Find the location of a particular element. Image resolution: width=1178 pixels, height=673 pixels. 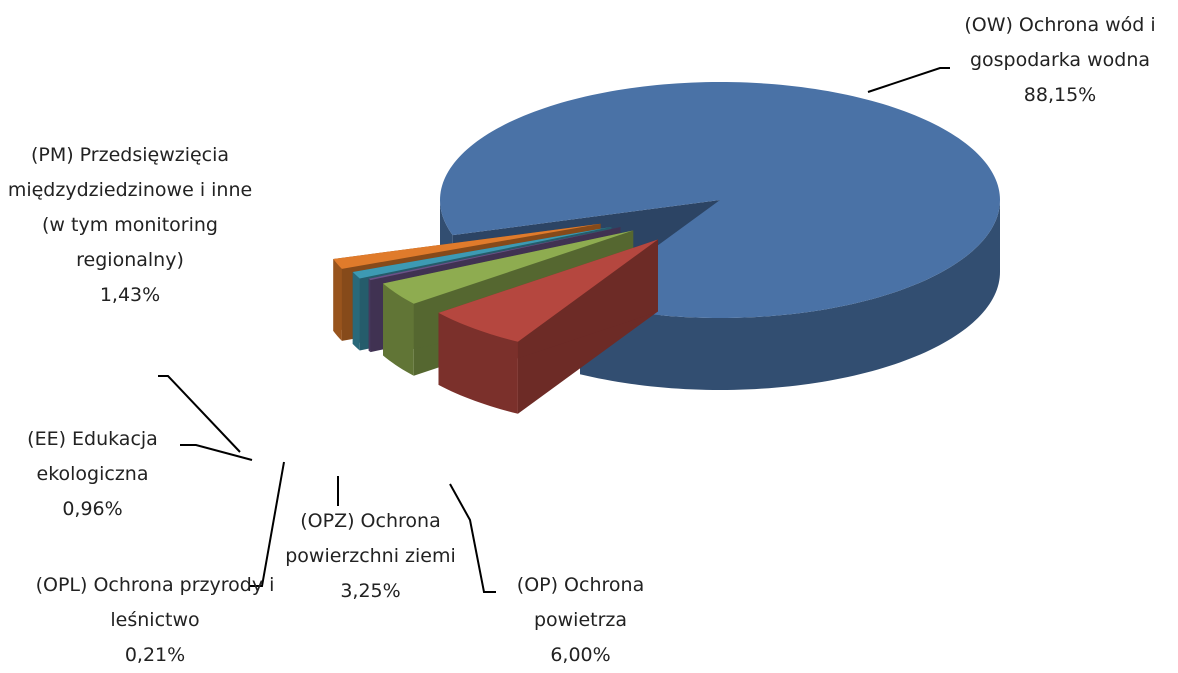

label: (OP) Ochrona powietrza 6,00% is located at coordinates (580, 620).